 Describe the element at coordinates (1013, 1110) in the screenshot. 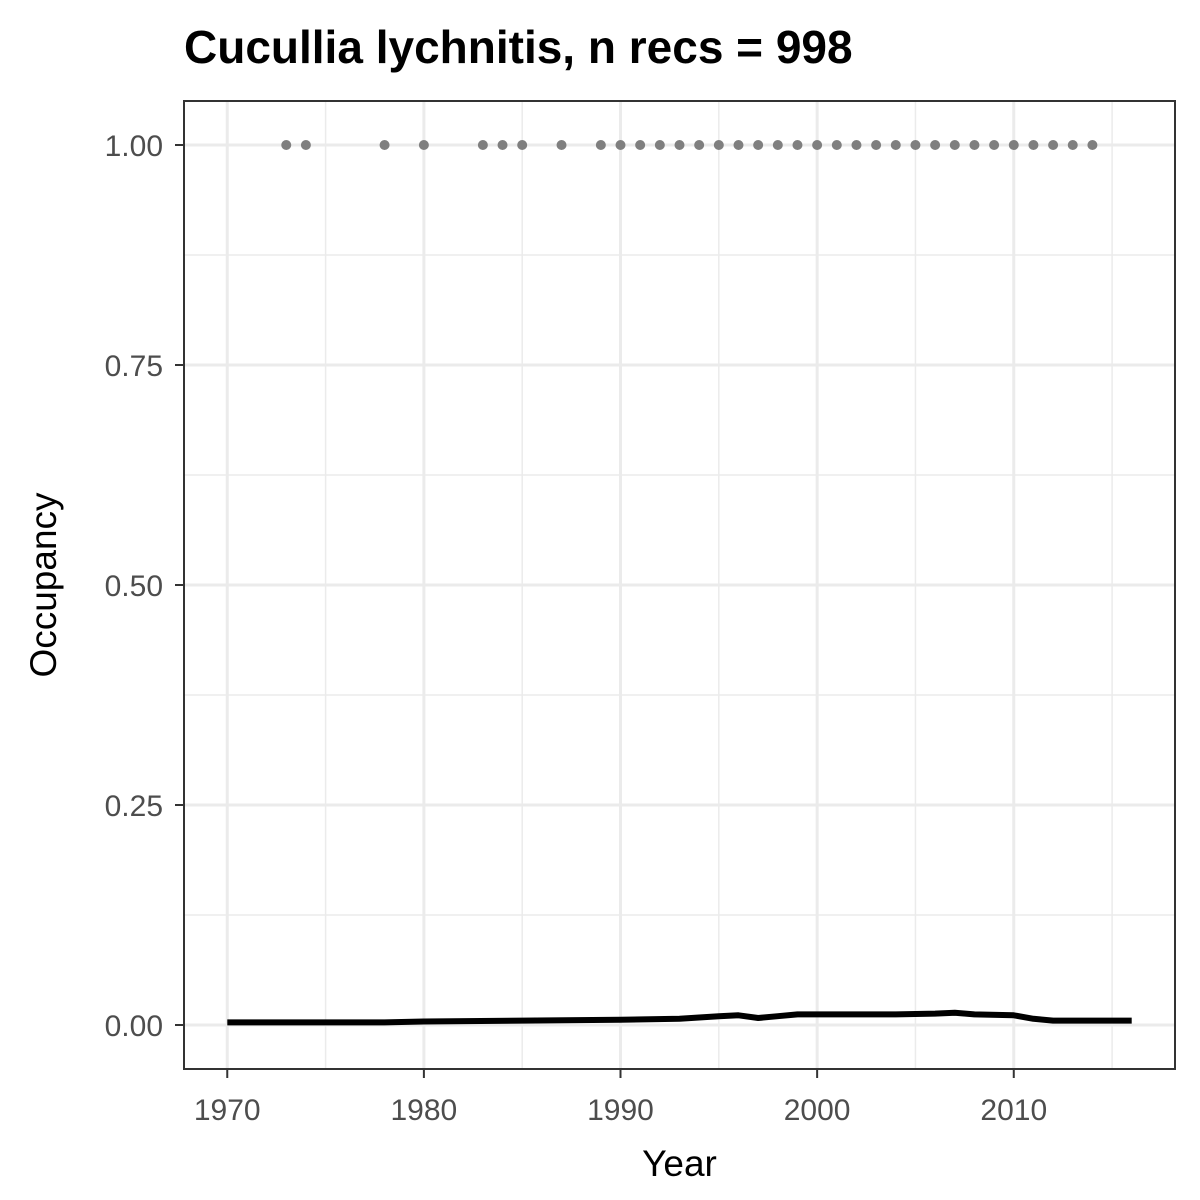

I see `x-tick-label: 2010` at that location.